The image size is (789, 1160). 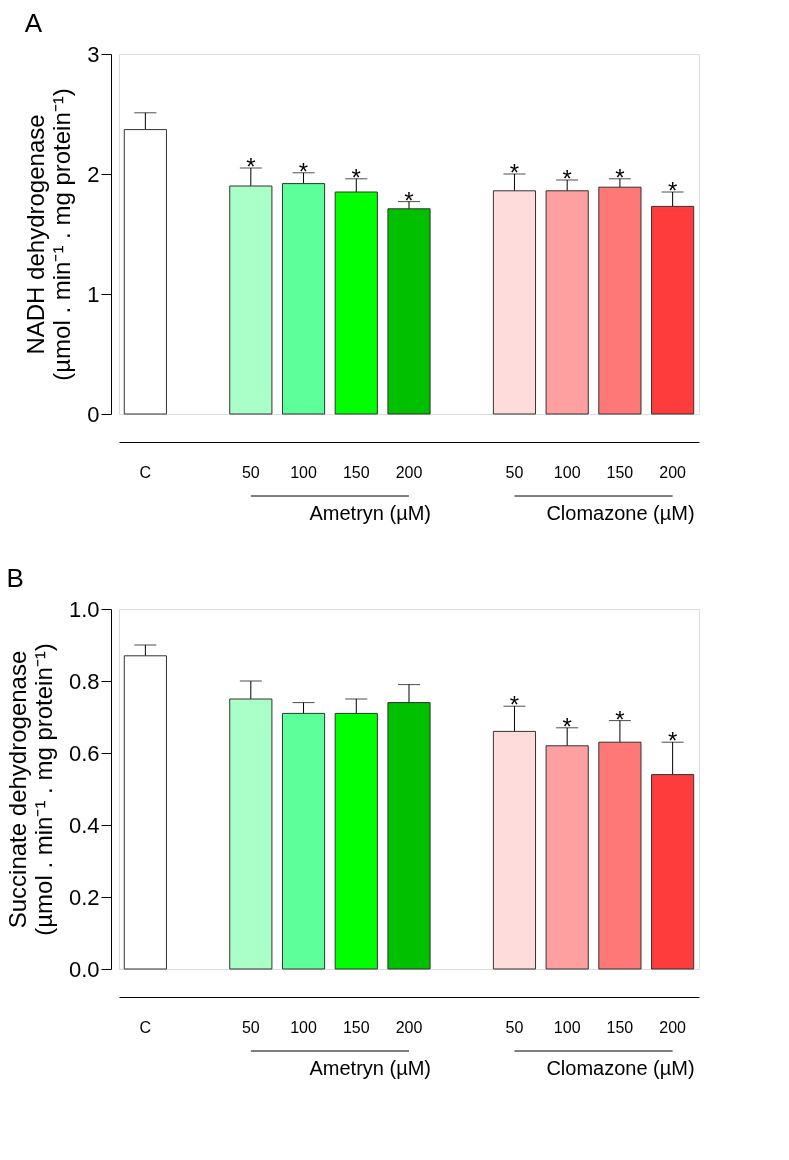 I want to click on y-axis-title: NADH dehydrogenase (µmol . min⁻¹ . mg protein⁻¹), so click(x=49, y=234).